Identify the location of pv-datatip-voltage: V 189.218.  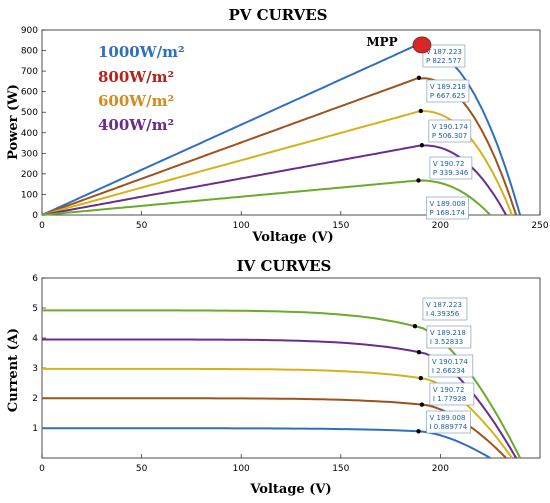
(448, 87).